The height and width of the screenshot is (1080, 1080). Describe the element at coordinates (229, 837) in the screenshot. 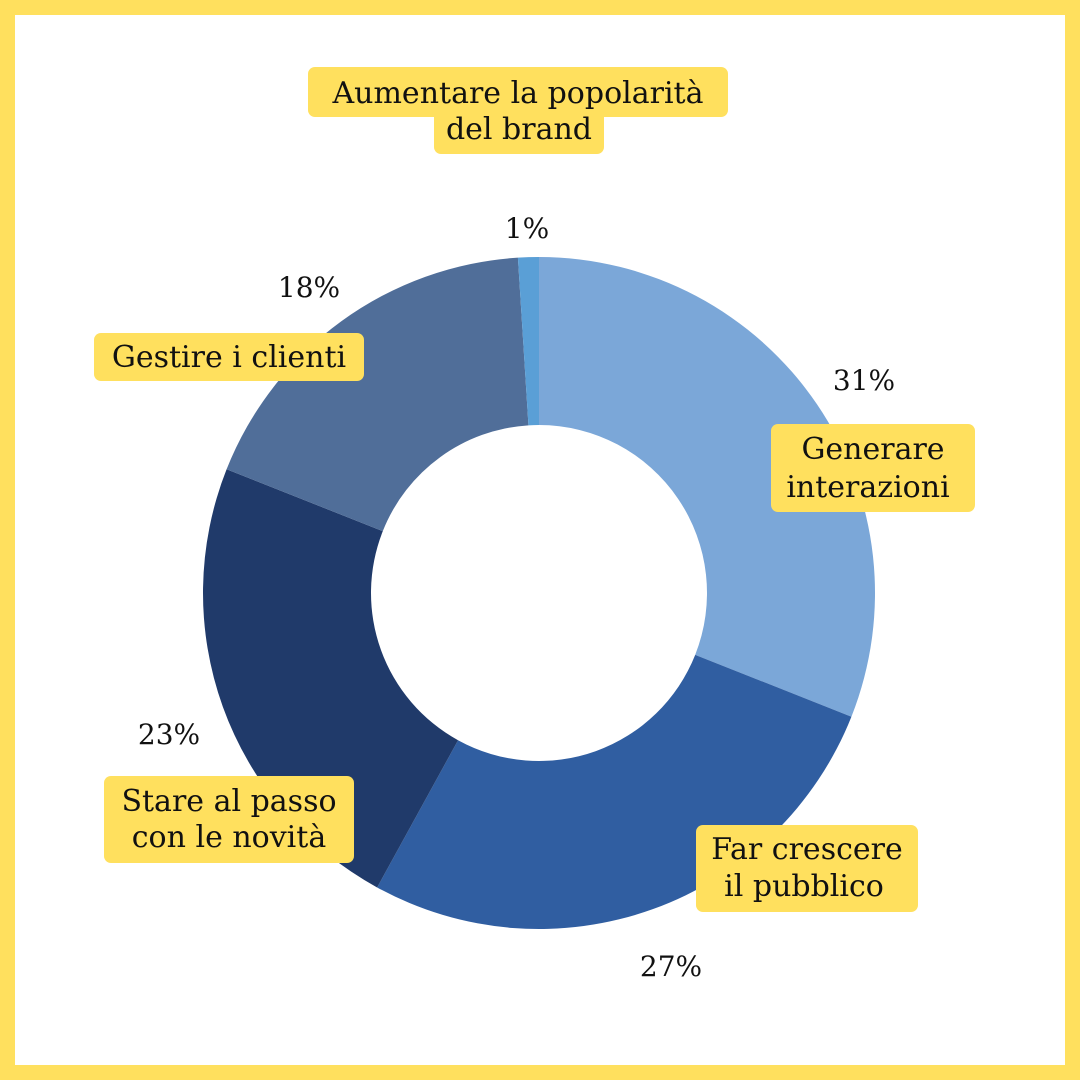

I see `label-line: con le novità` at that location.